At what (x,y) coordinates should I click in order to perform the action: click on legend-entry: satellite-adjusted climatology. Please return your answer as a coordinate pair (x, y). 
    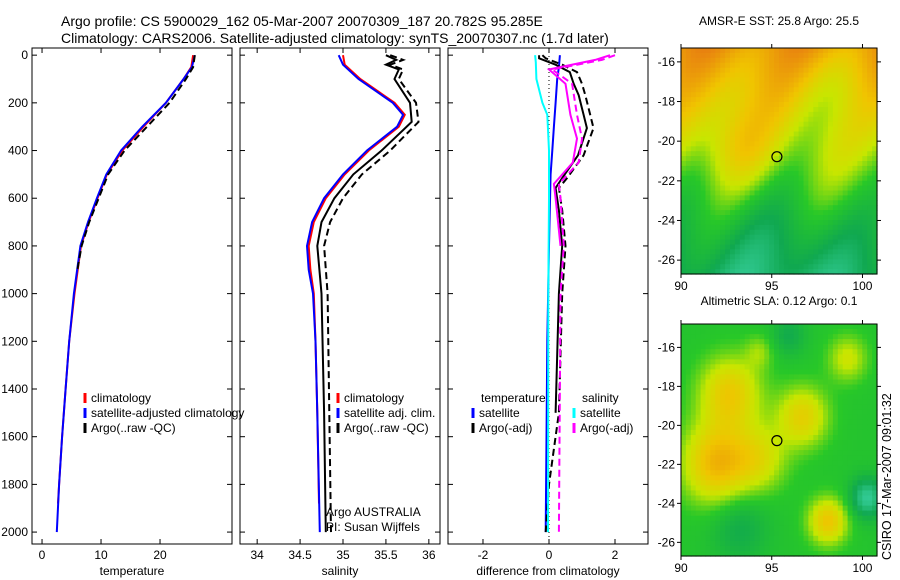
    Looking at the image, I should click on (167, 413).